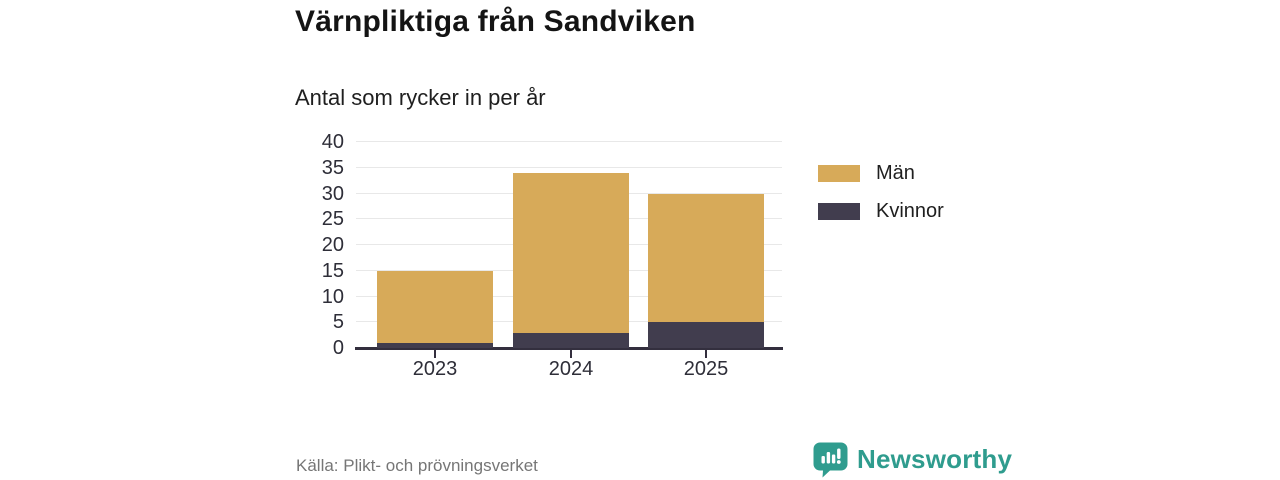 Image resolution: width=1280 pixels, height=480 pixels. I want to click on y-axis-tick-label: 5, so click(338, 322).